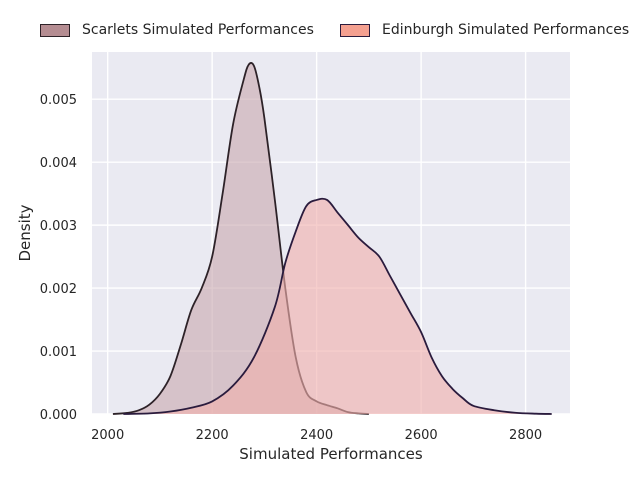 The height and width of the screenshot is (480, 640). Describe the element at coordinates (58, 352) in the screenshot. I see `y-tick-label: 0.001` at that location.